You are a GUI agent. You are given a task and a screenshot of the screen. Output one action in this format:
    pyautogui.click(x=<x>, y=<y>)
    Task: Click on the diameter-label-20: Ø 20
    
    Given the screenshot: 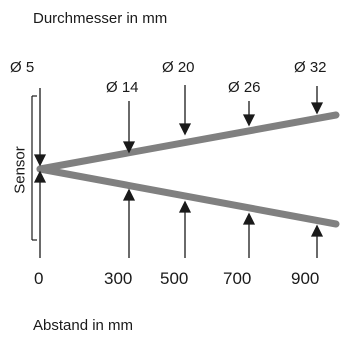 What is the action you would take?
    pyautogui.click(x=178, y=67)
    